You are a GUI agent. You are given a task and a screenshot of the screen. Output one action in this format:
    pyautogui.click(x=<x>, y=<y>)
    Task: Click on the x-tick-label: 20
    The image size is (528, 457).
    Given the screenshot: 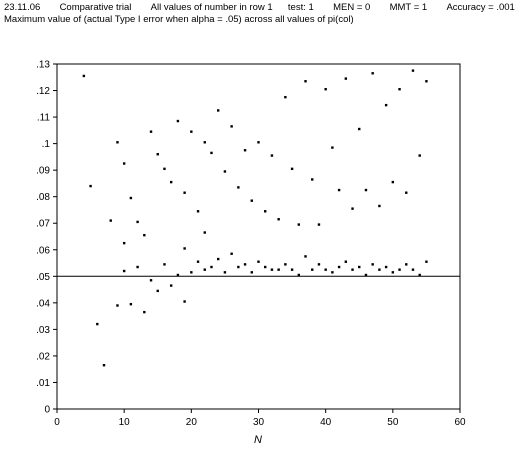 What is the action you would take?
    pyautogui.click(x=192, y=422)
    